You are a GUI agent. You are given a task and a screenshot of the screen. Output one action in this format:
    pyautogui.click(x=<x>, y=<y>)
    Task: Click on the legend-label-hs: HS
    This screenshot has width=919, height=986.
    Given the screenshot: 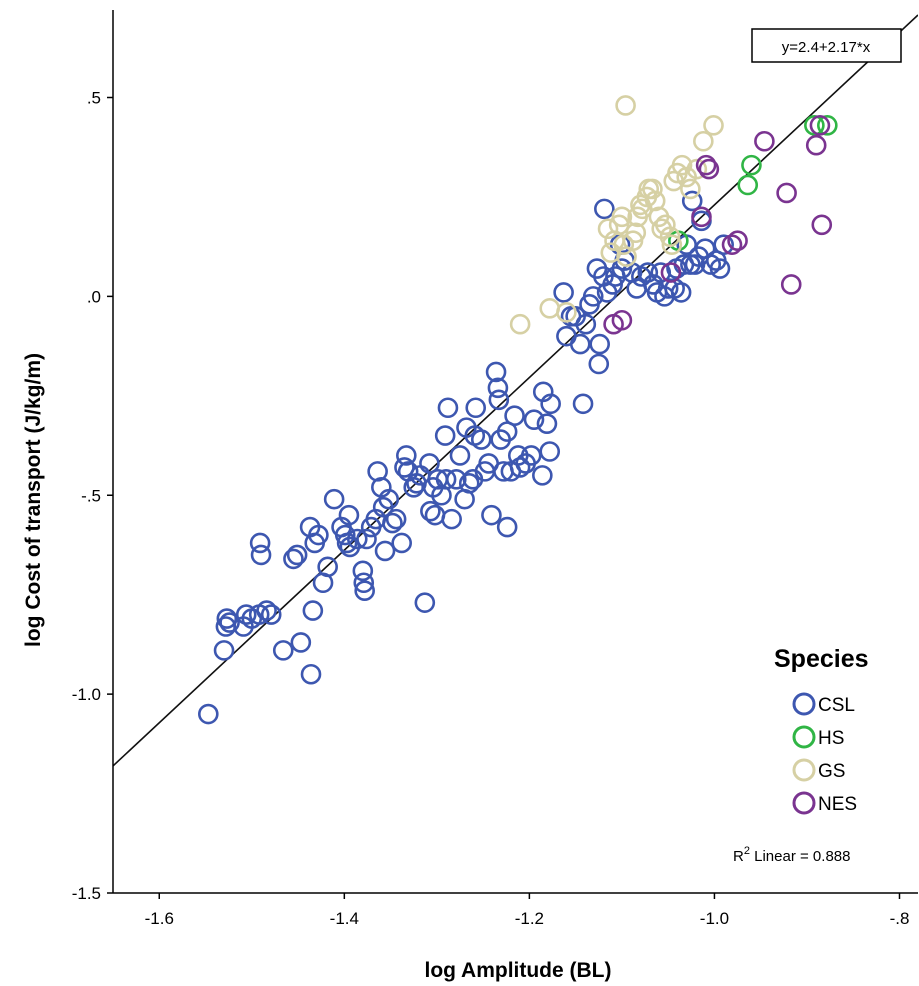 What is the action you would take?
    pyautogui.click(x=831, y=738)
    